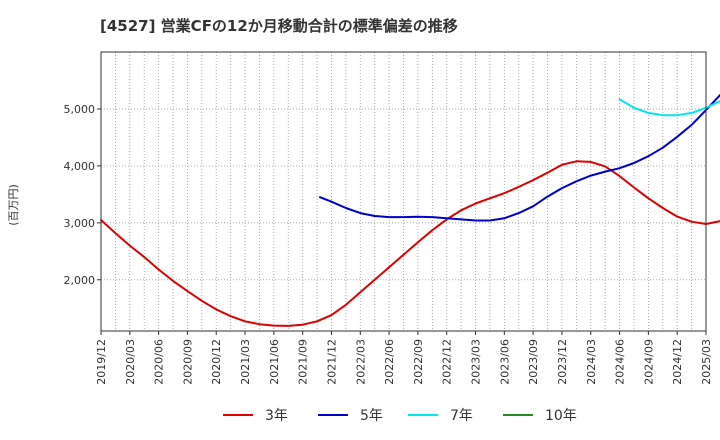 The width and height of the screenshot is (720, 440). I want to click on x-tick-label: 2022/12, so click(447, 362).